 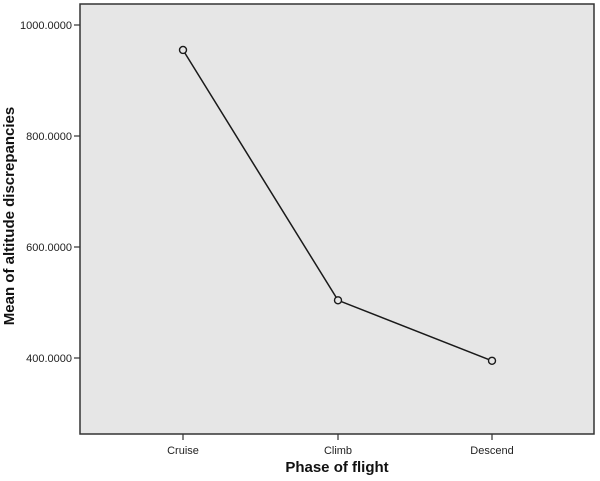 I want to click on x-tick-label: Cruise, so click(x=183, y=451).